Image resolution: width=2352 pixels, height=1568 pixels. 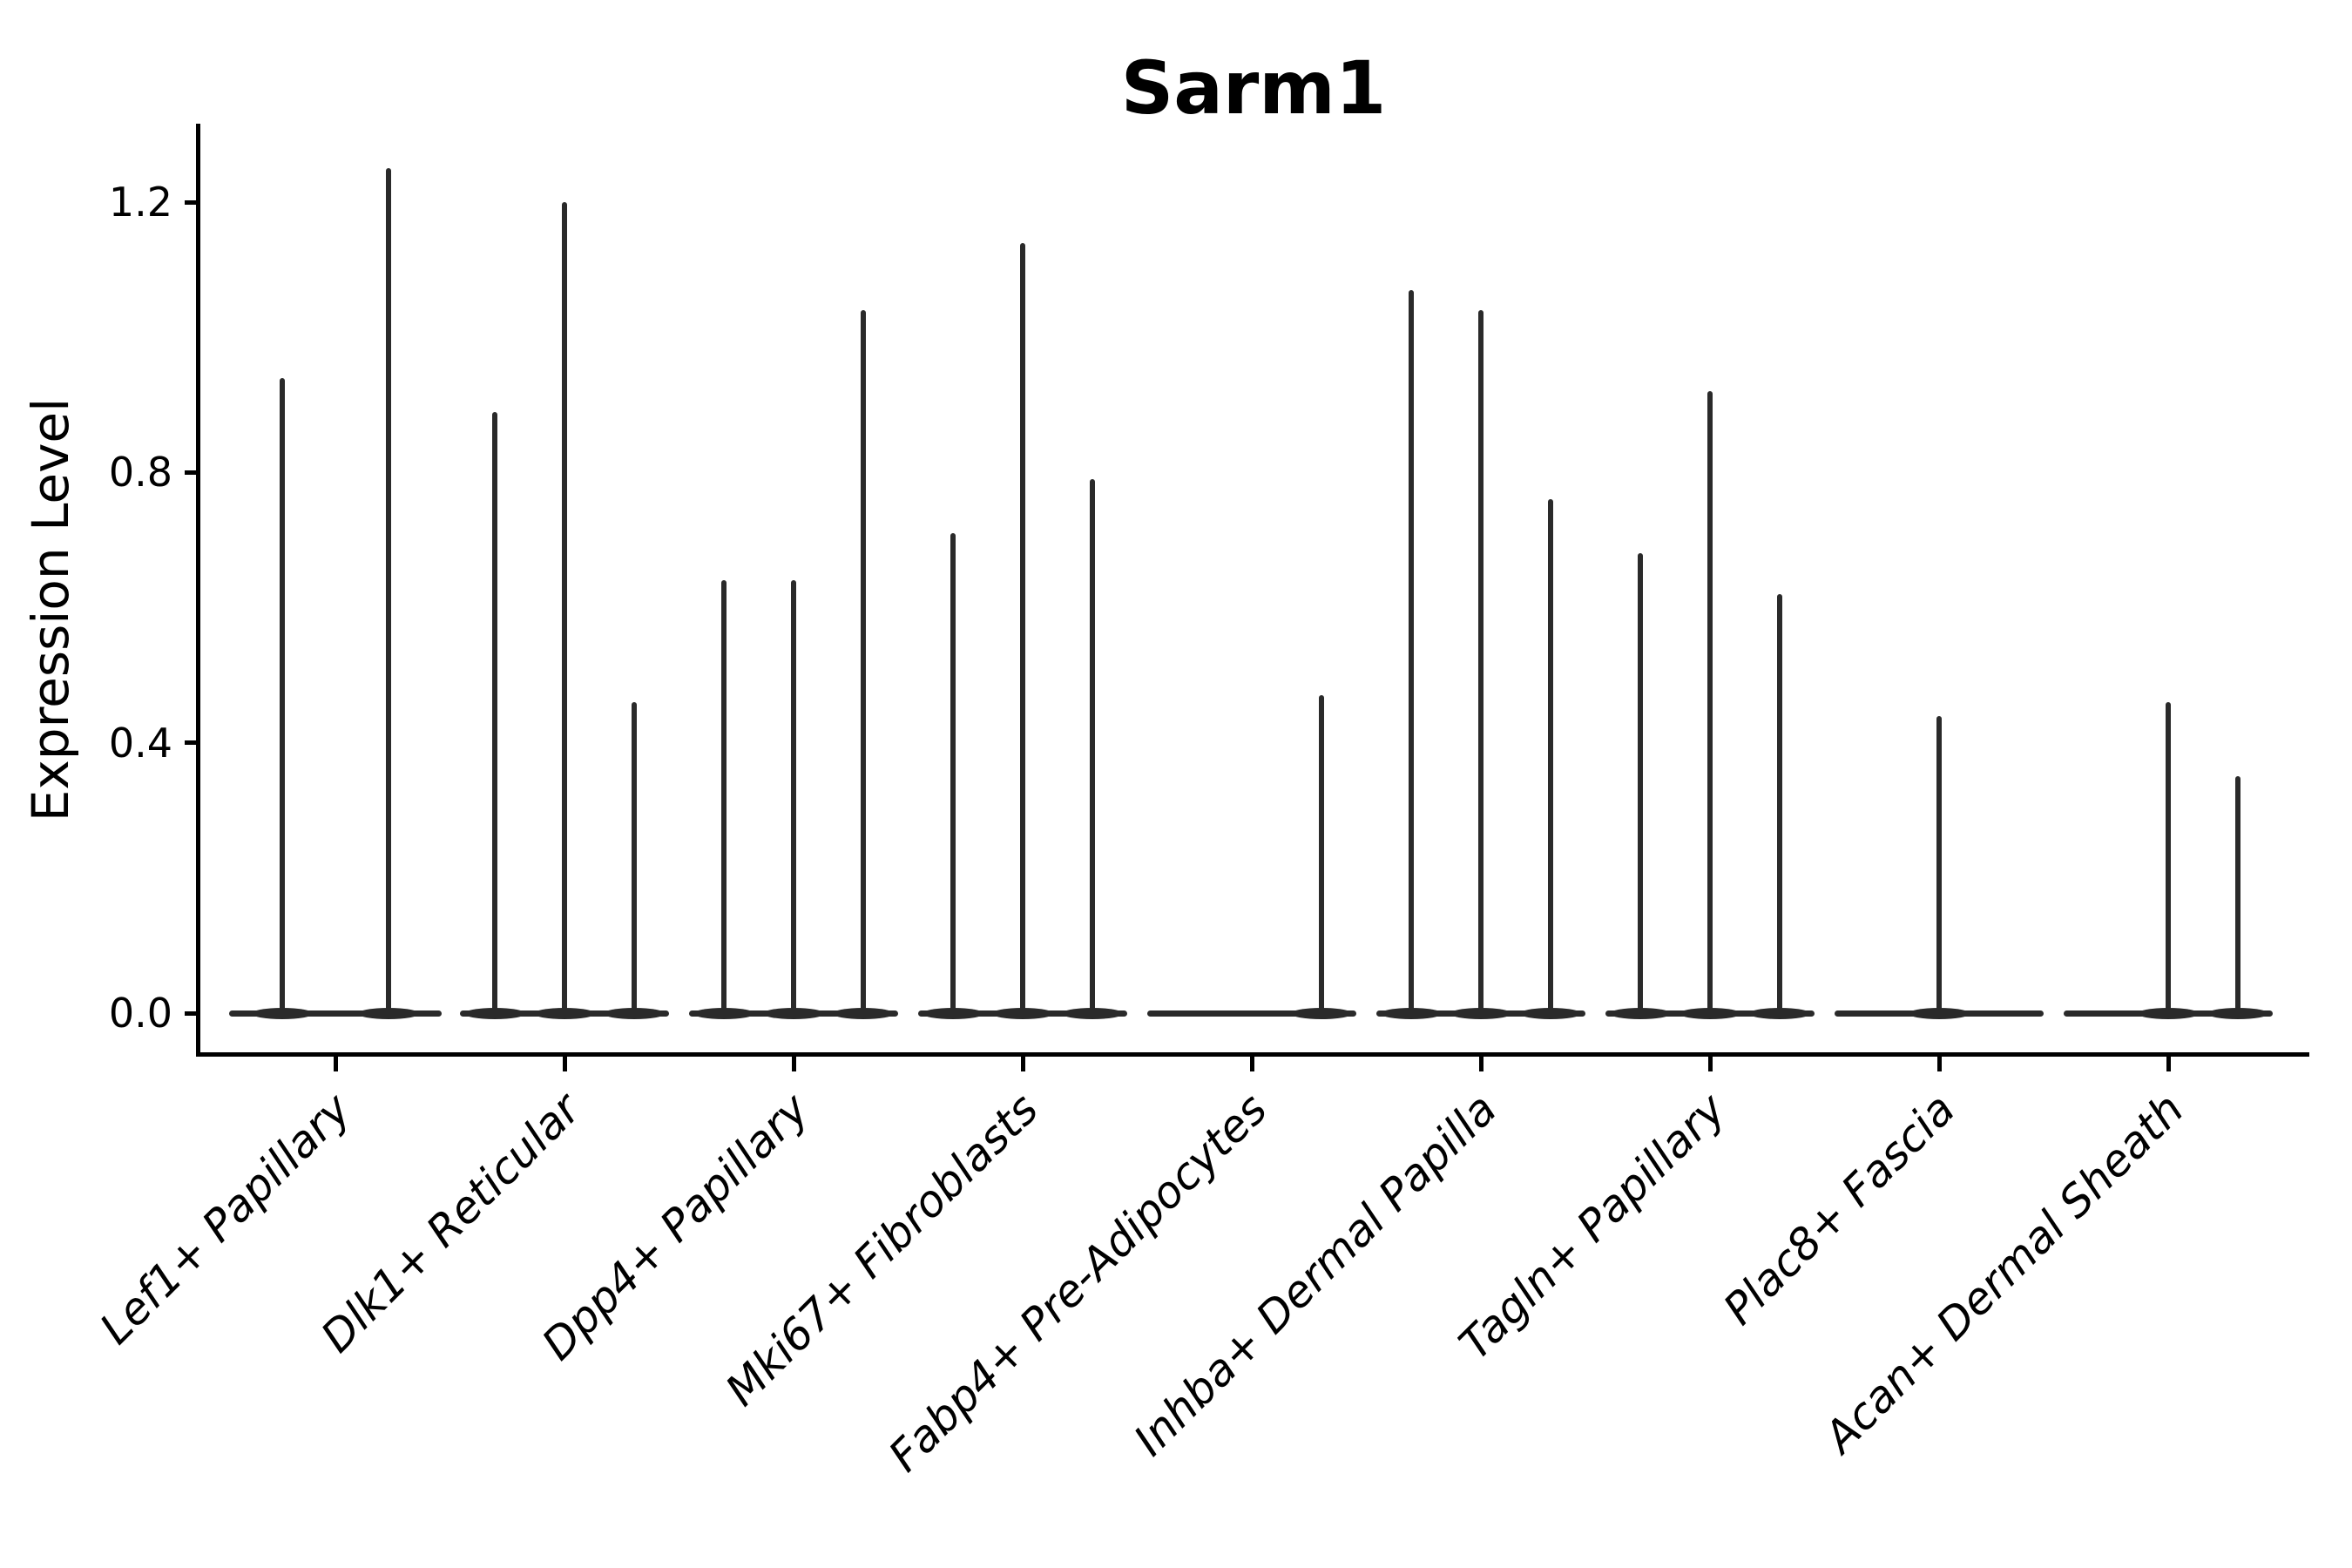 What do you see at coordinates (1078, 1283) in the screenshot?
I see `x-tick-label-text: Fabp4+ Pre-Adipocytes` at bounding box center [1078, 1283].